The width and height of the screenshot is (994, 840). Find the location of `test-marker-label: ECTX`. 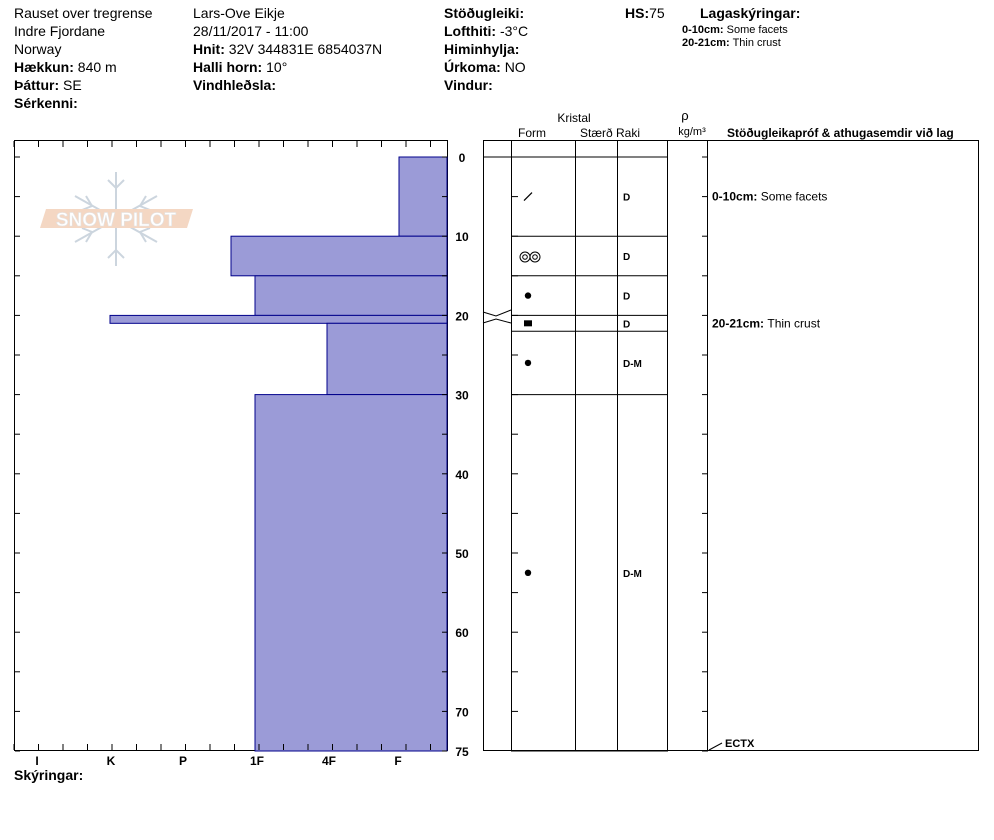

test-marker-label: ECTX is located at coordinates (740, 744).